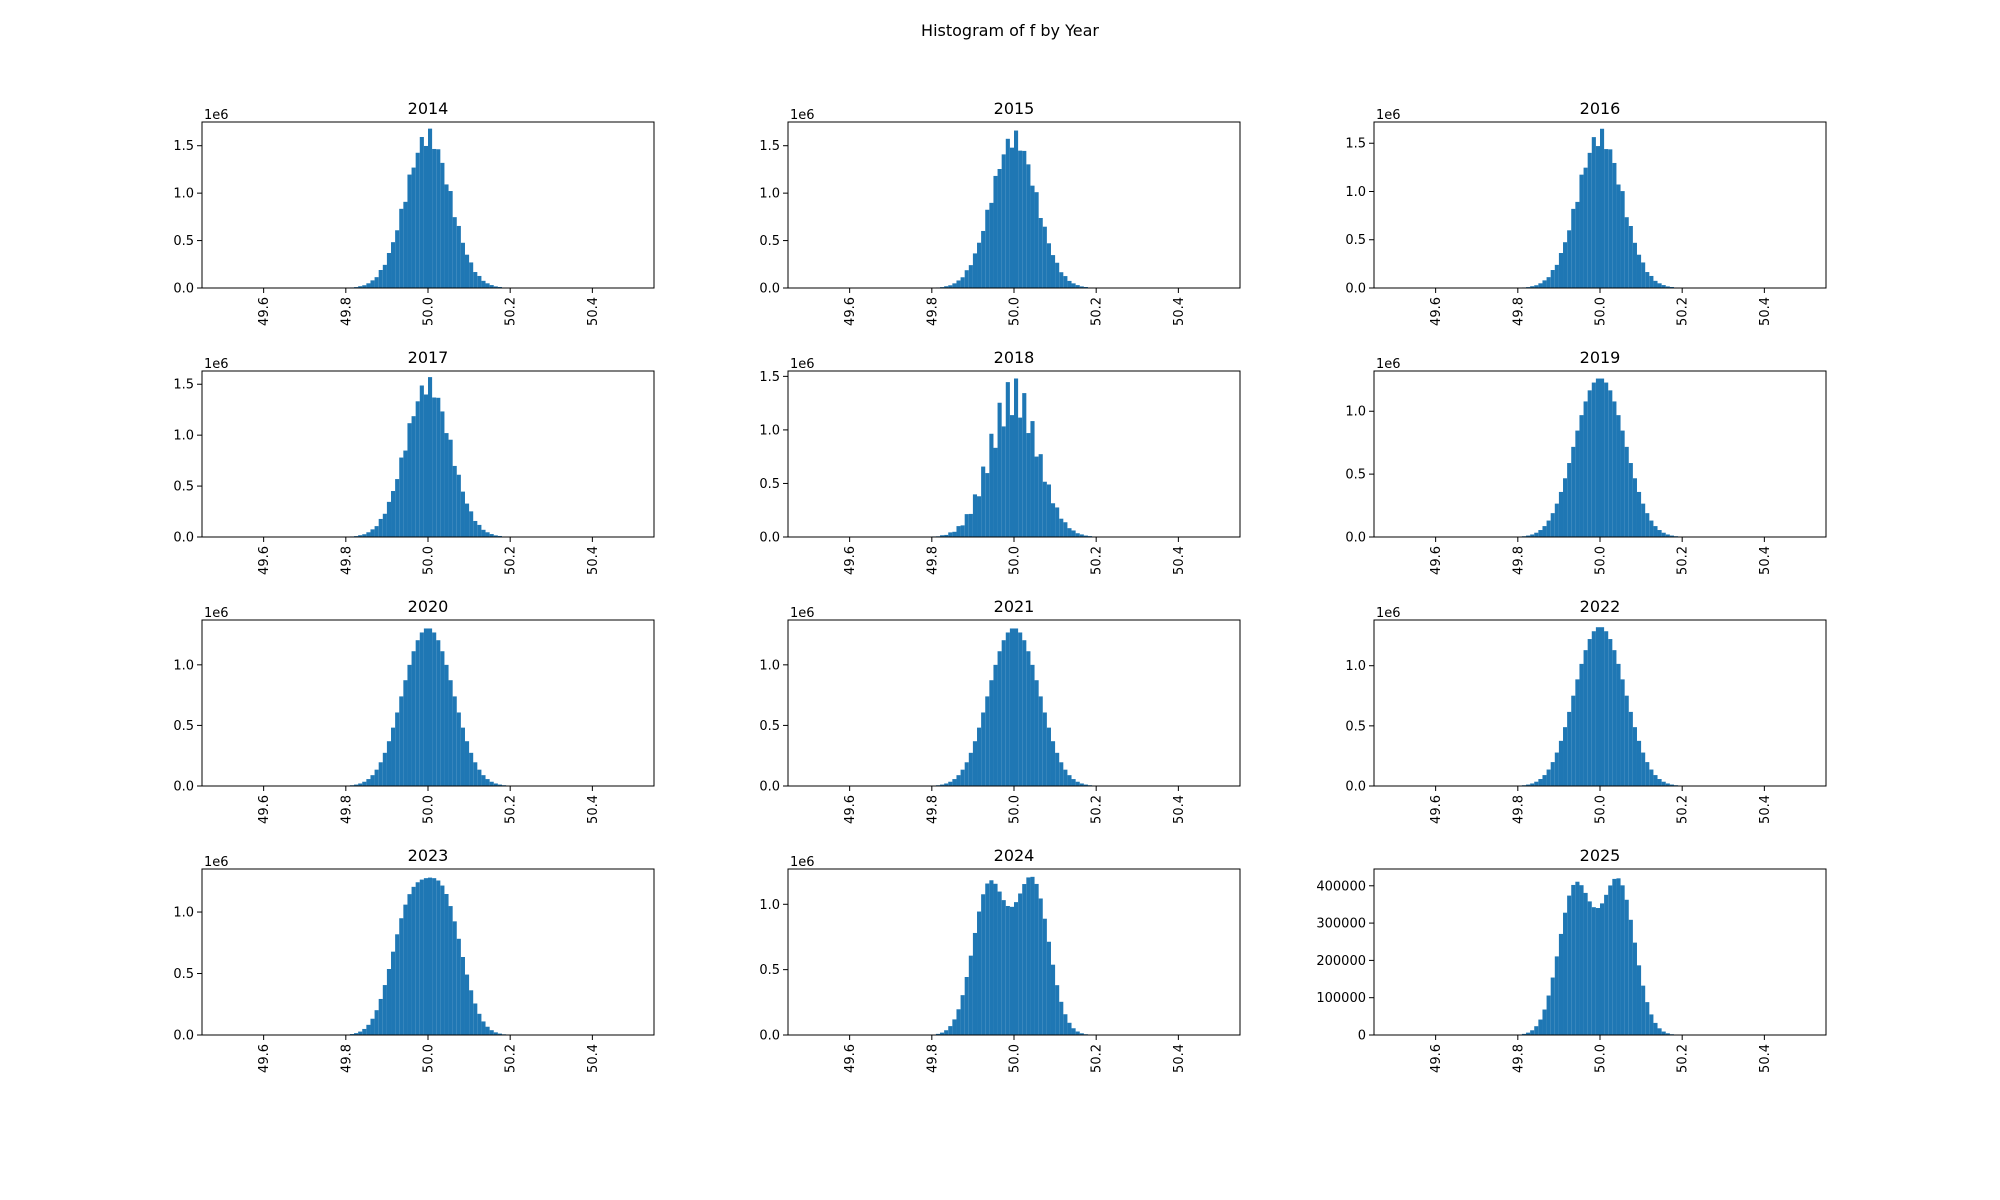  I want to click on x-tick-label: 49.6, so click(264, 1058).